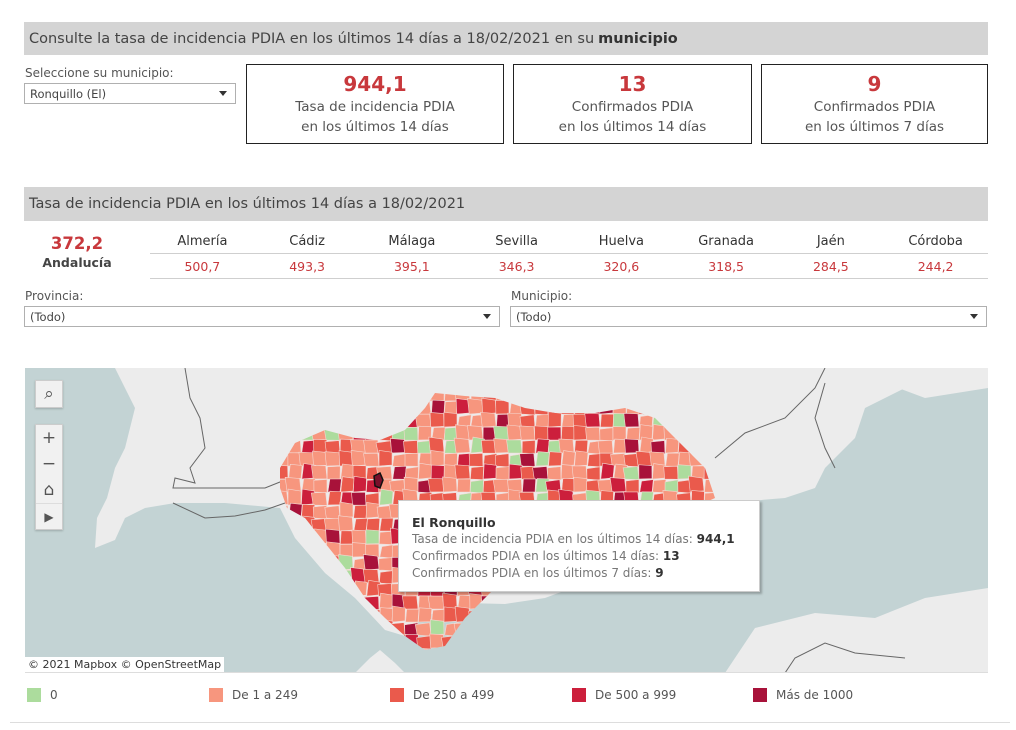 This screenshot has width=1016, height=730. I want to click on legend-item: Más de 1000, so click(803, 695).